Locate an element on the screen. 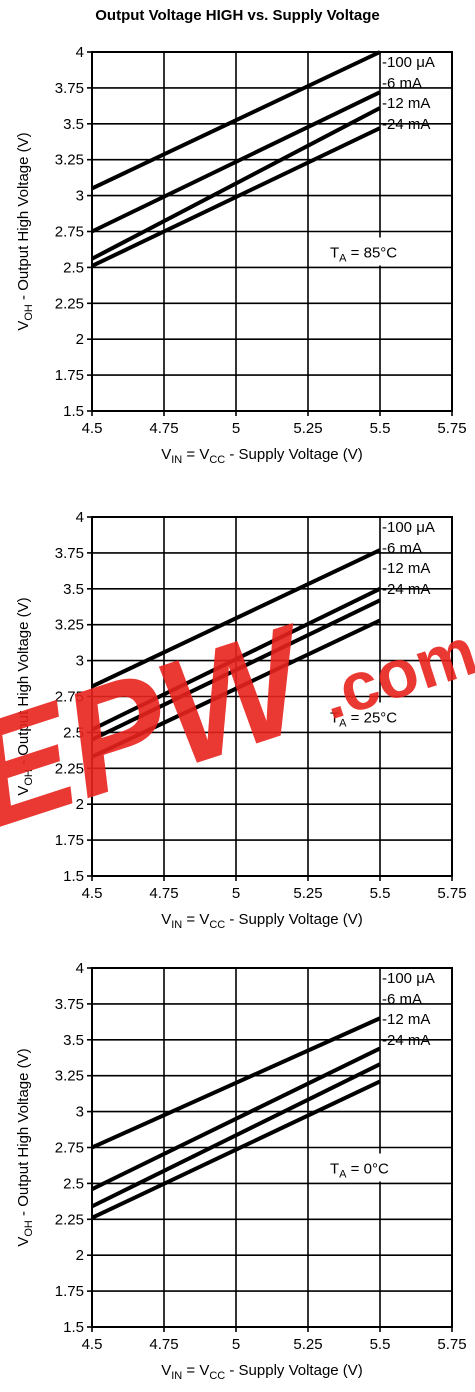 The image size is (475, 1392). watermark-text: EPW is located at coordinates (168, 726).